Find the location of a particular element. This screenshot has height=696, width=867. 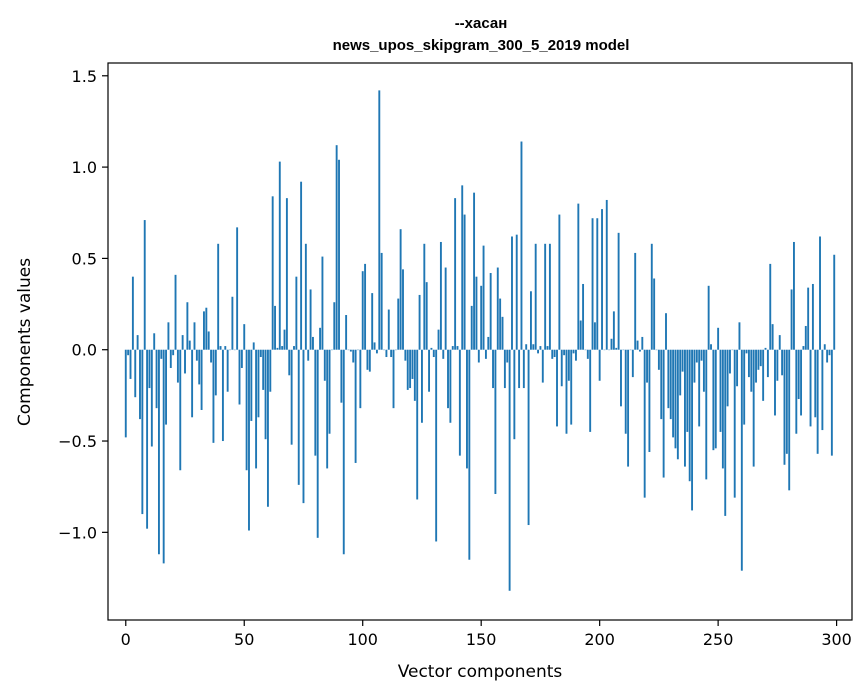

x-tick-label: 150 is located at coordinates (481, 639).